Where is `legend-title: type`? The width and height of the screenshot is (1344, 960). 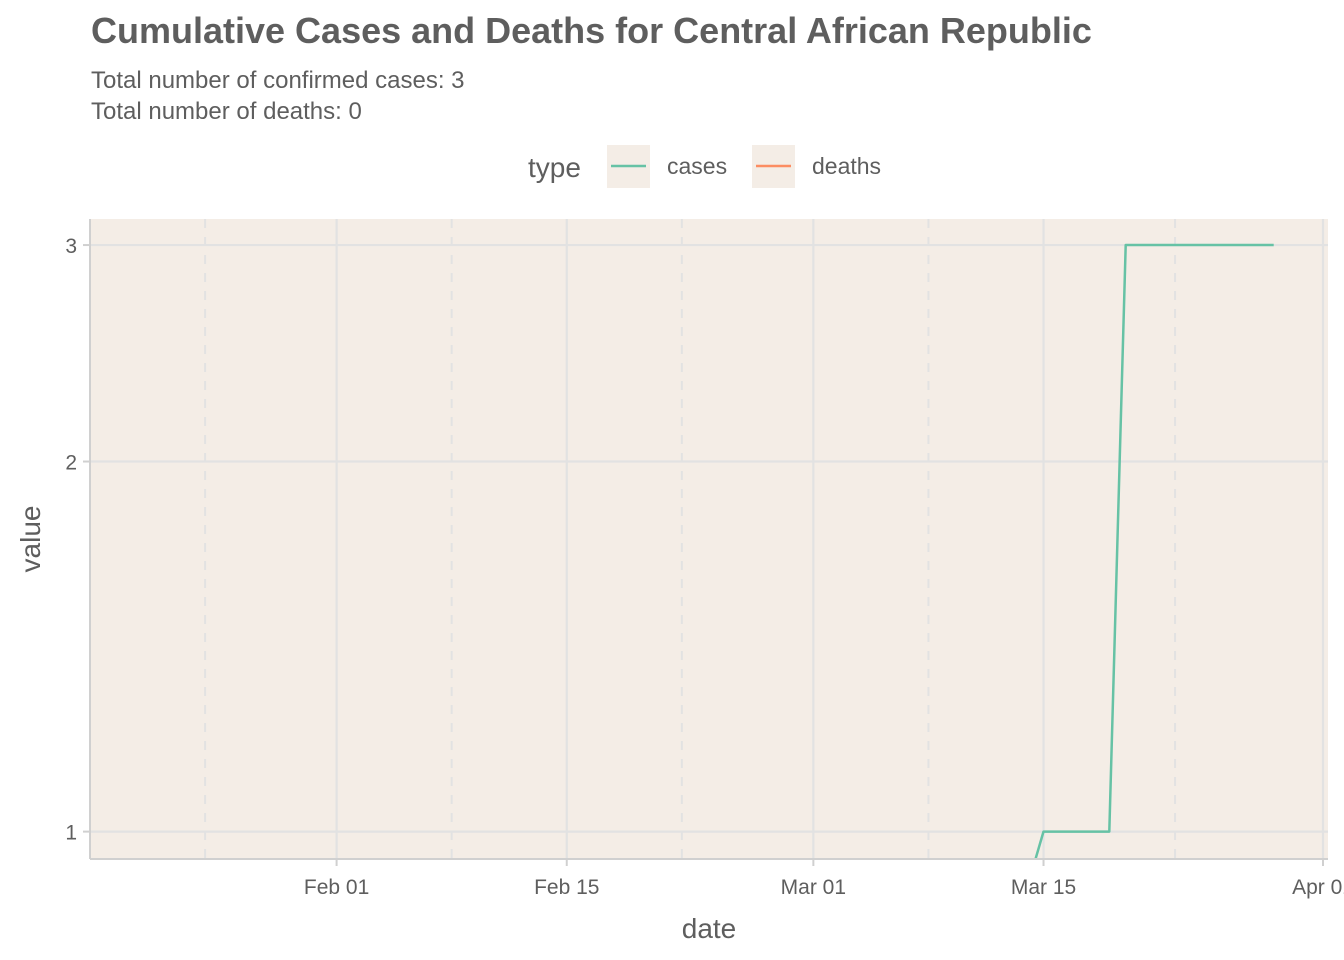
legend-title: type is located at coordinates (554, 167).